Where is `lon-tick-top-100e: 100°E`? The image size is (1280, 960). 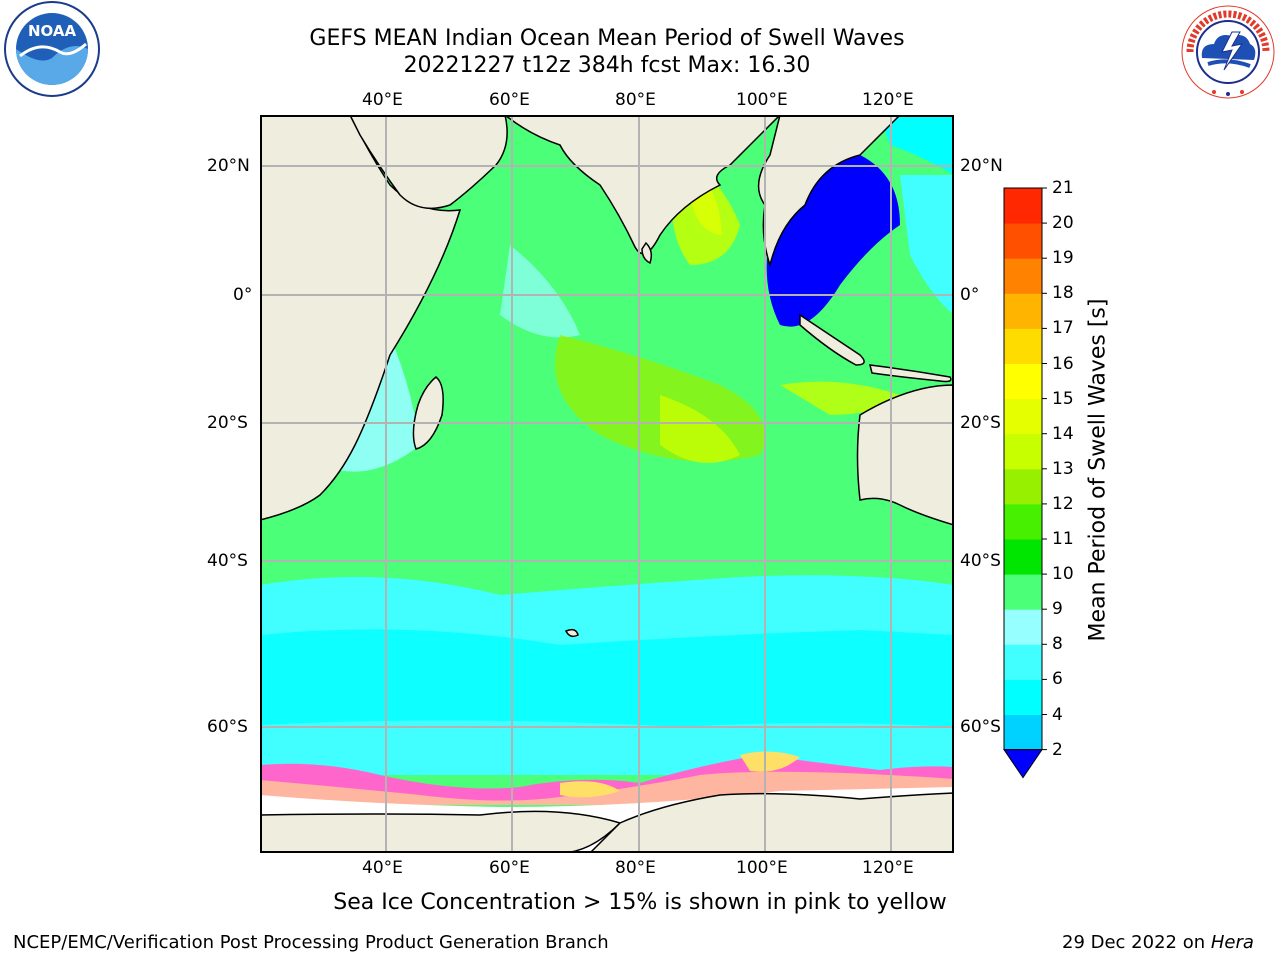
lon-tick-top-100e: 100°E is located at coordinates (762, 100).